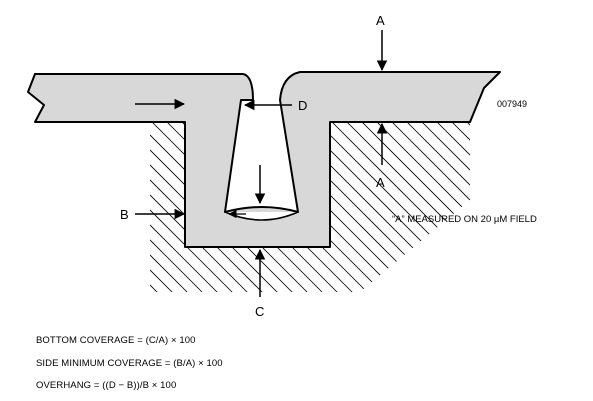 The image size is (593, 401). What do you see at coordinates (302, 105) in the screenshot?
I see `label-d: D` at bounding box center [302, 105].